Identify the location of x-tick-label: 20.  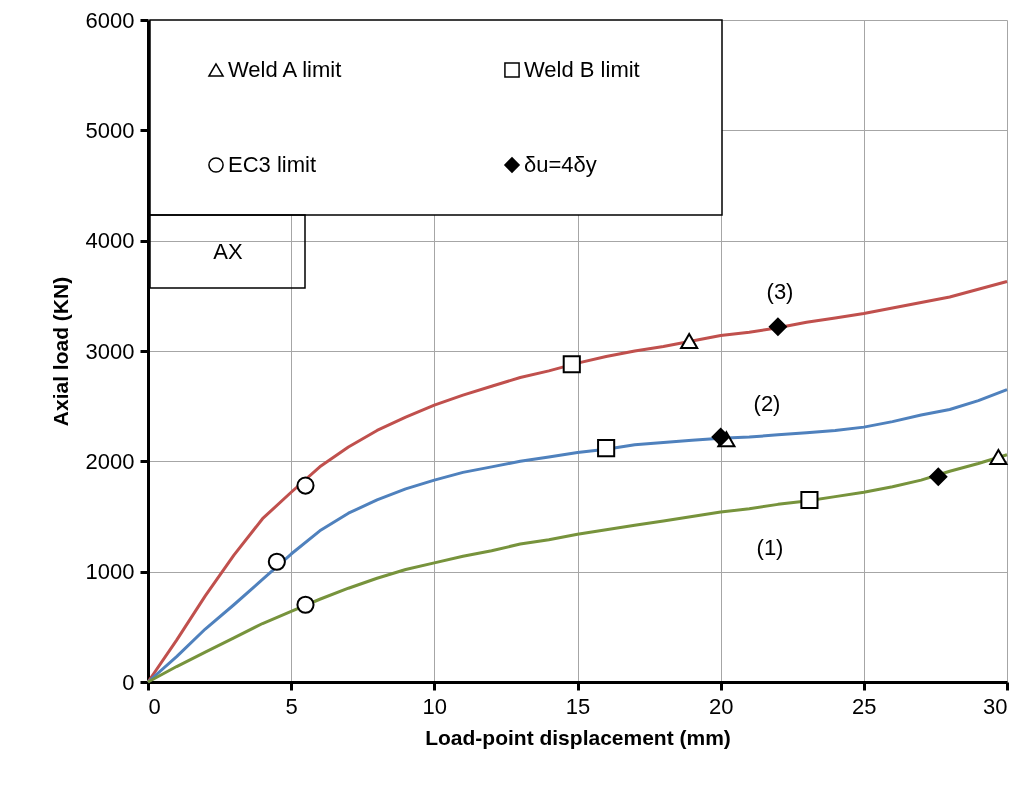
(721, 706).